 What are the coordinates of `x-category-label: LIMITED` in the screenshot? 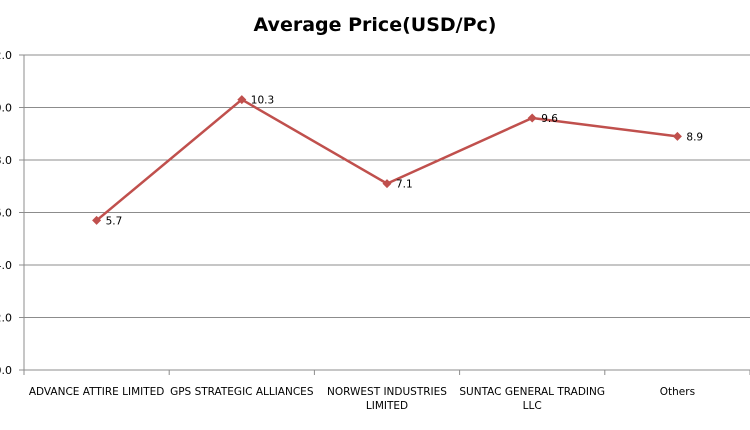 It's located at (387, 406).